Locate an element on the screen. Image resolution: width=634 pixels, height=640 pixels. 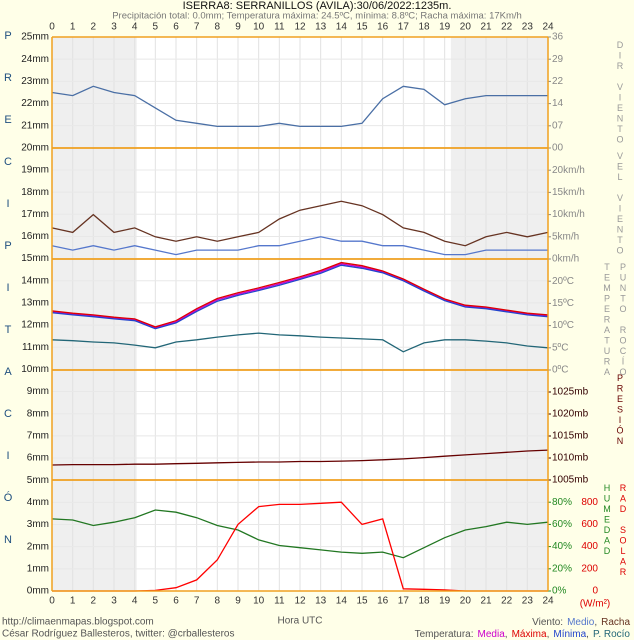
x-tick-label: 1 is located at coordinates (73, 27).